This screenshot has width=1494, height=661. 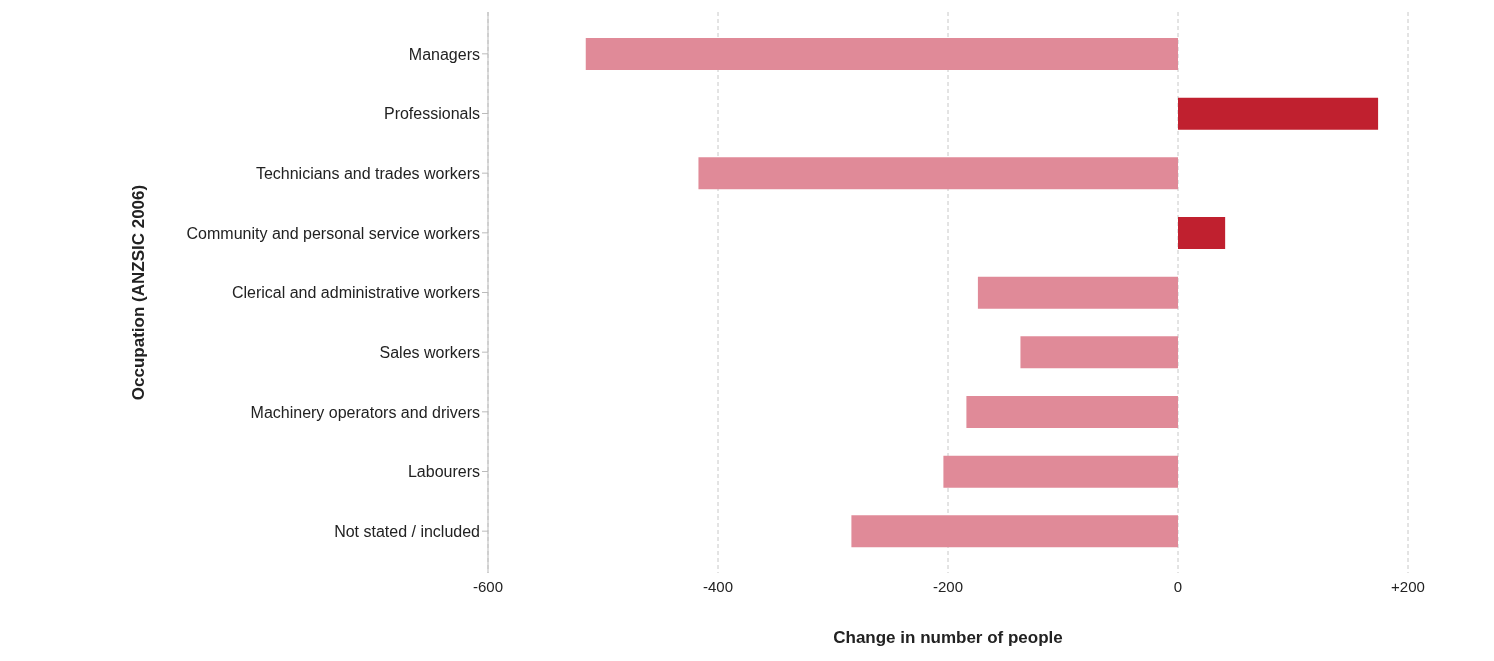 I want to click on x-tick-label: +200, so click(x=1408, y=586).